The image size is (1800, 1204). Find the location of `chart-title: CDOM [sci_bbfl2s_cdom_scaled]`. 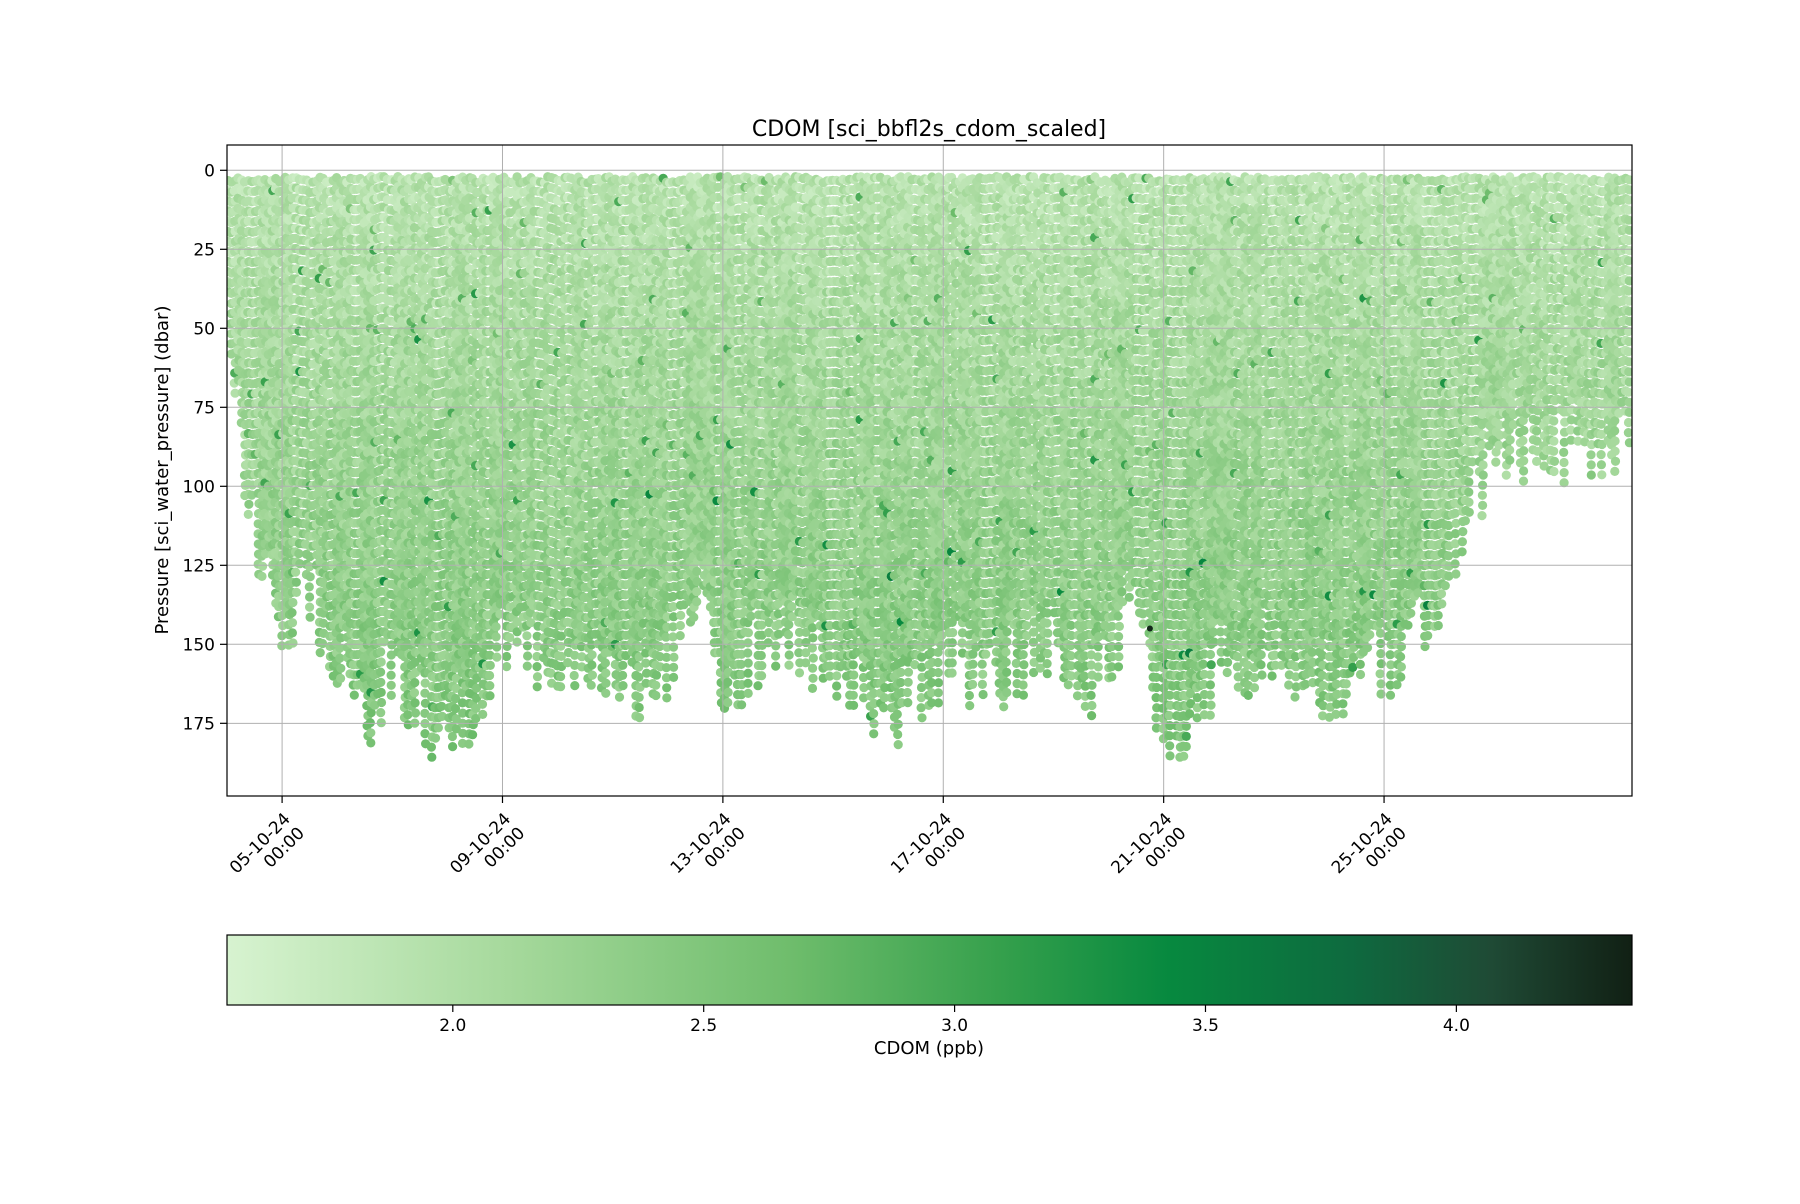

chart-title: CDOM [sci_bbfl2s_cdom_scaled] is located at coordinates (929, 129).